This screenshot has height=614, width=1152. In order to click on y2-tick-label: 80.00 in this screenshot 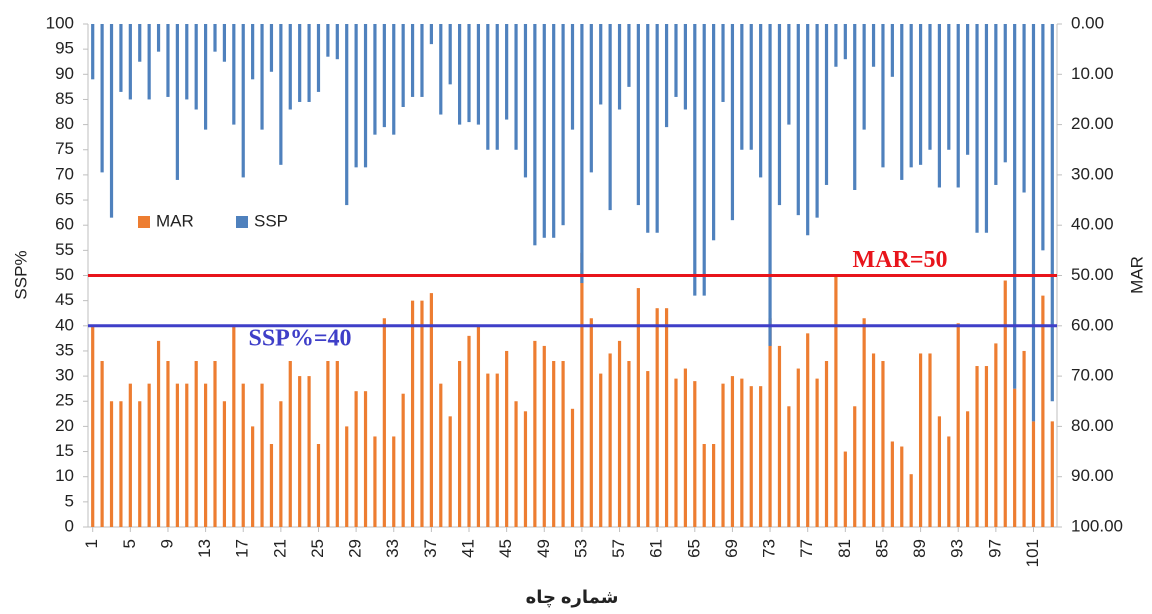, I will do `click(1092, 425)`.